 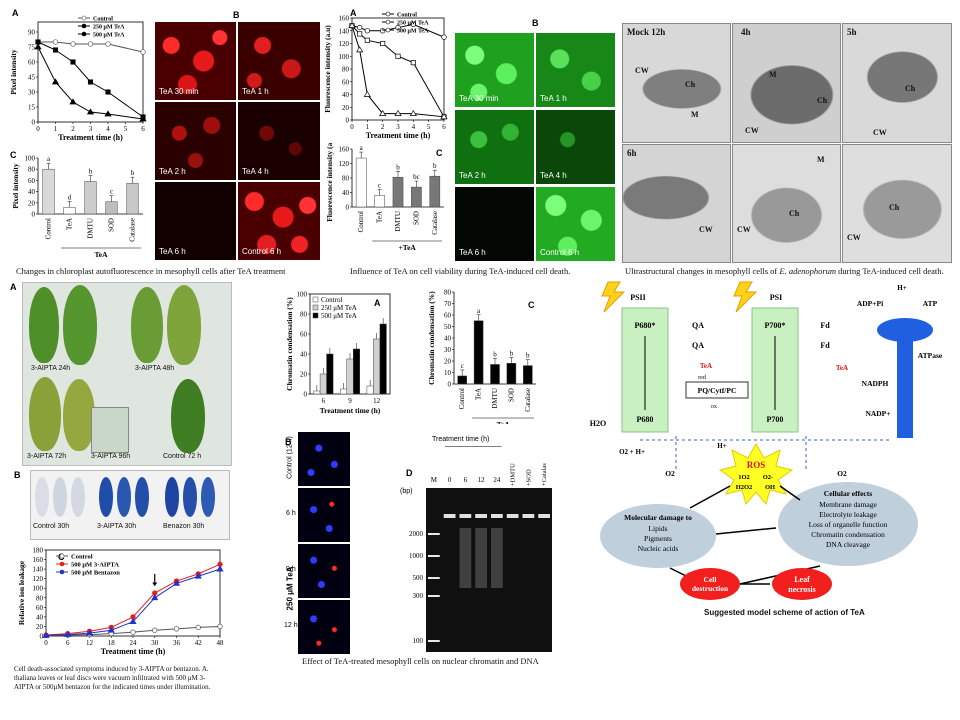 I want to click on y-tick-label: 160, so click(x=344, y=150).